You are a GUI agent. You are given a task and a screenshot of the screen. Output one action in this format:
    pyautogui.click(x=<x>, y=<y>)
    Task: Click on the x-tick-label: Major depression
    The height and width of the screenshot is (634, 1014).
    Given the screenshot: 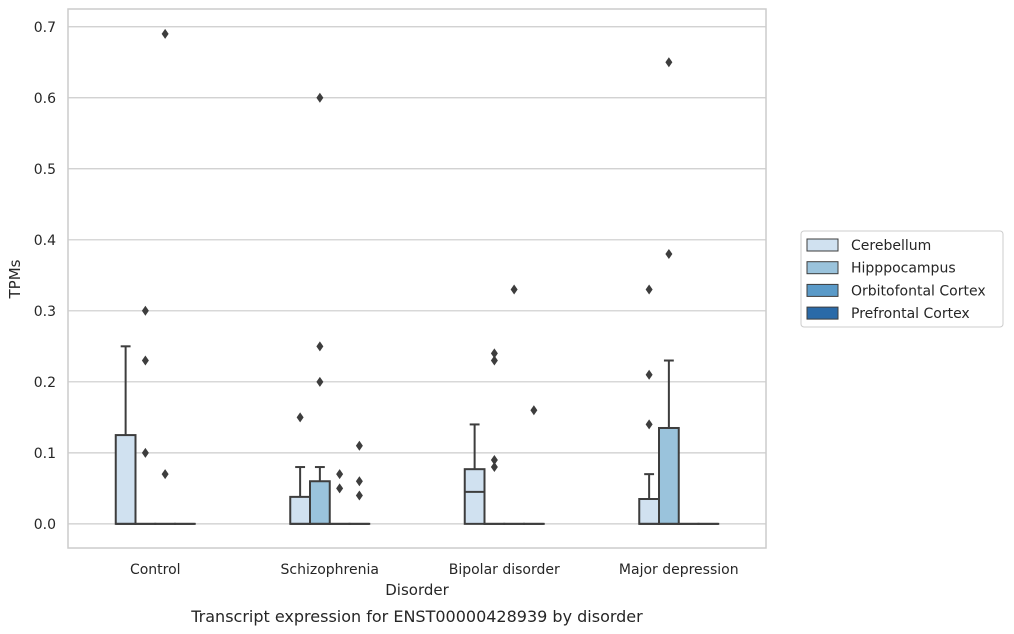 What is the action you would take?
    pyautogui.click(x=679, y=570)
    